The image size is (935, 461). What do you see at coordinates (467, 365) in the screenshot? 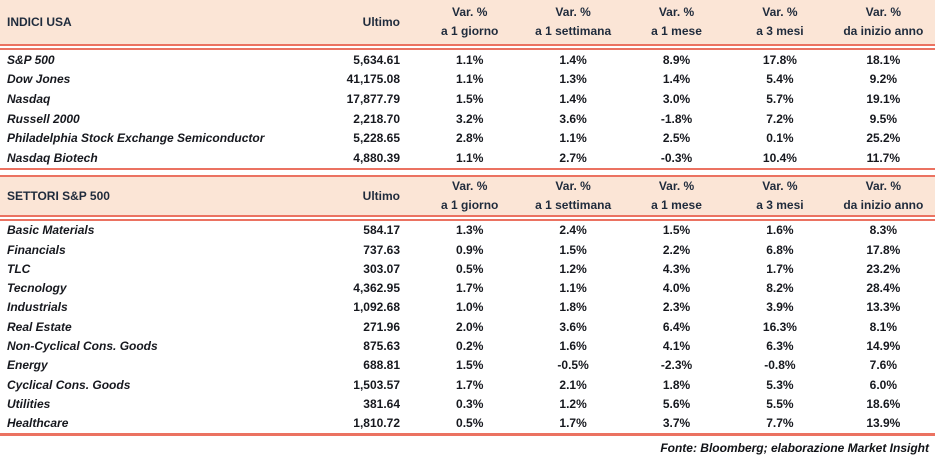
I see `table-row: Energy 688.81 1.5% -0.5% -2.3% -0.8% 7.6%` at bounding box center [467, 365].